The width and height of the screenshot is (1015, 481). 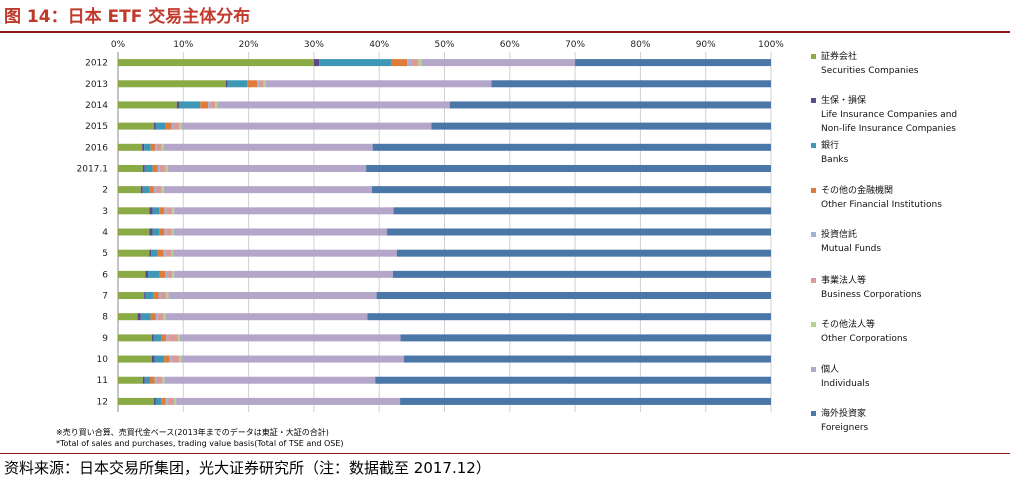 I want to click on legend-label-en: Individuals, so click(x=845, y=384).